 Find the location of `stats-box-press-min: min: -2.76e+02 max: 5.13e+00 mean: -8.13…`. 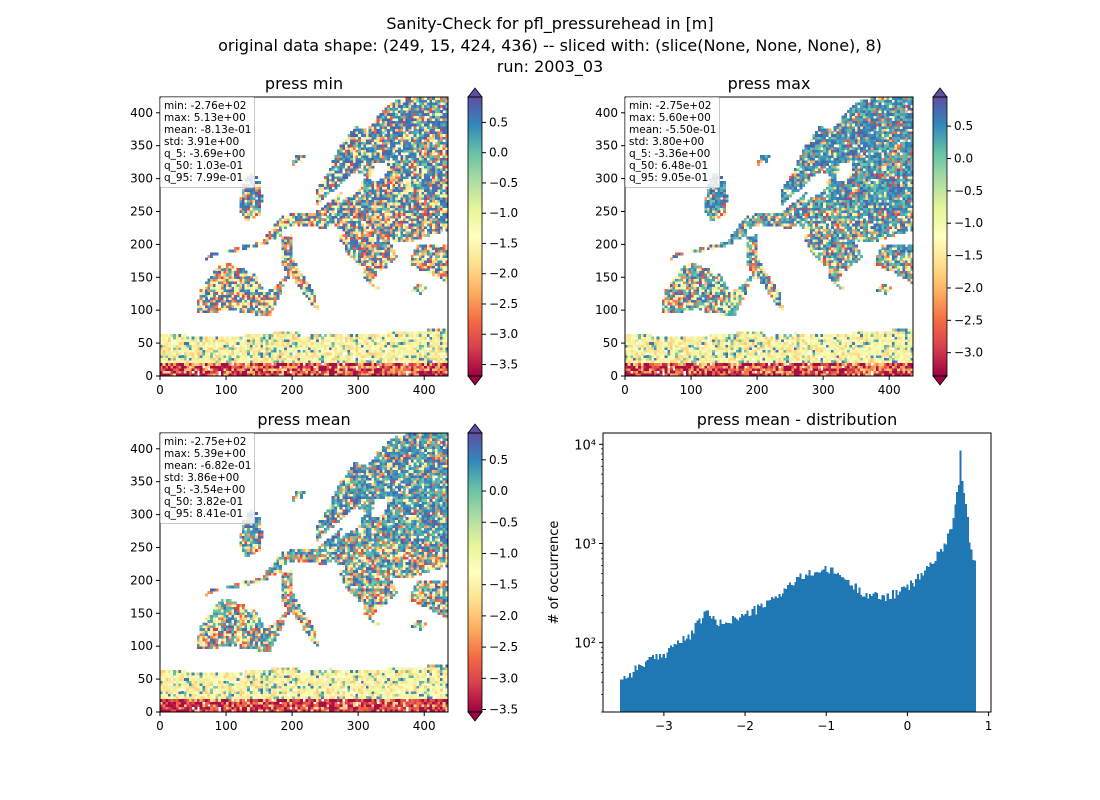

stats-box-press-min: min: -2.76e+02 max: 5.13e+00 mean: -8.13… is located at coordinates (208, 142).